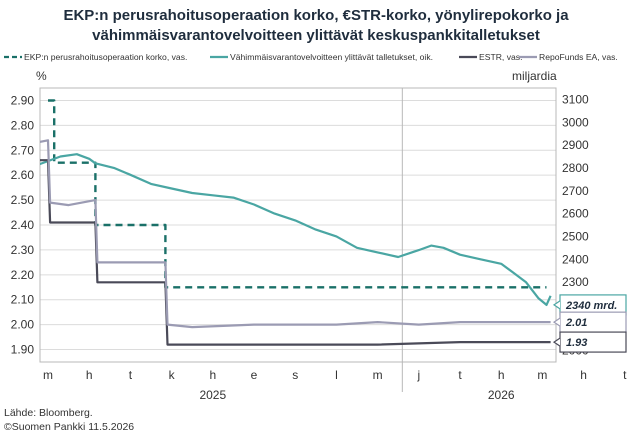  What do you see at coordinates (131, 375) in the screenshot?
I see `x-tick-label-2: t` at bounding box center [131, 375].